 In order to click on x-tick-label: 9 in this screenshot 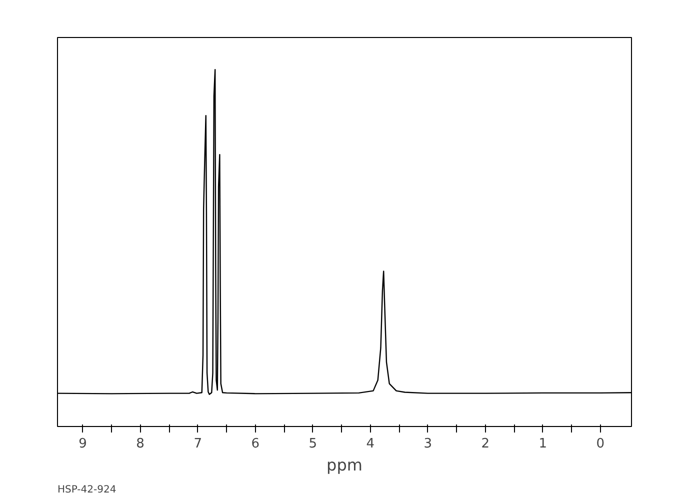, I will do `click(82, 444)`.